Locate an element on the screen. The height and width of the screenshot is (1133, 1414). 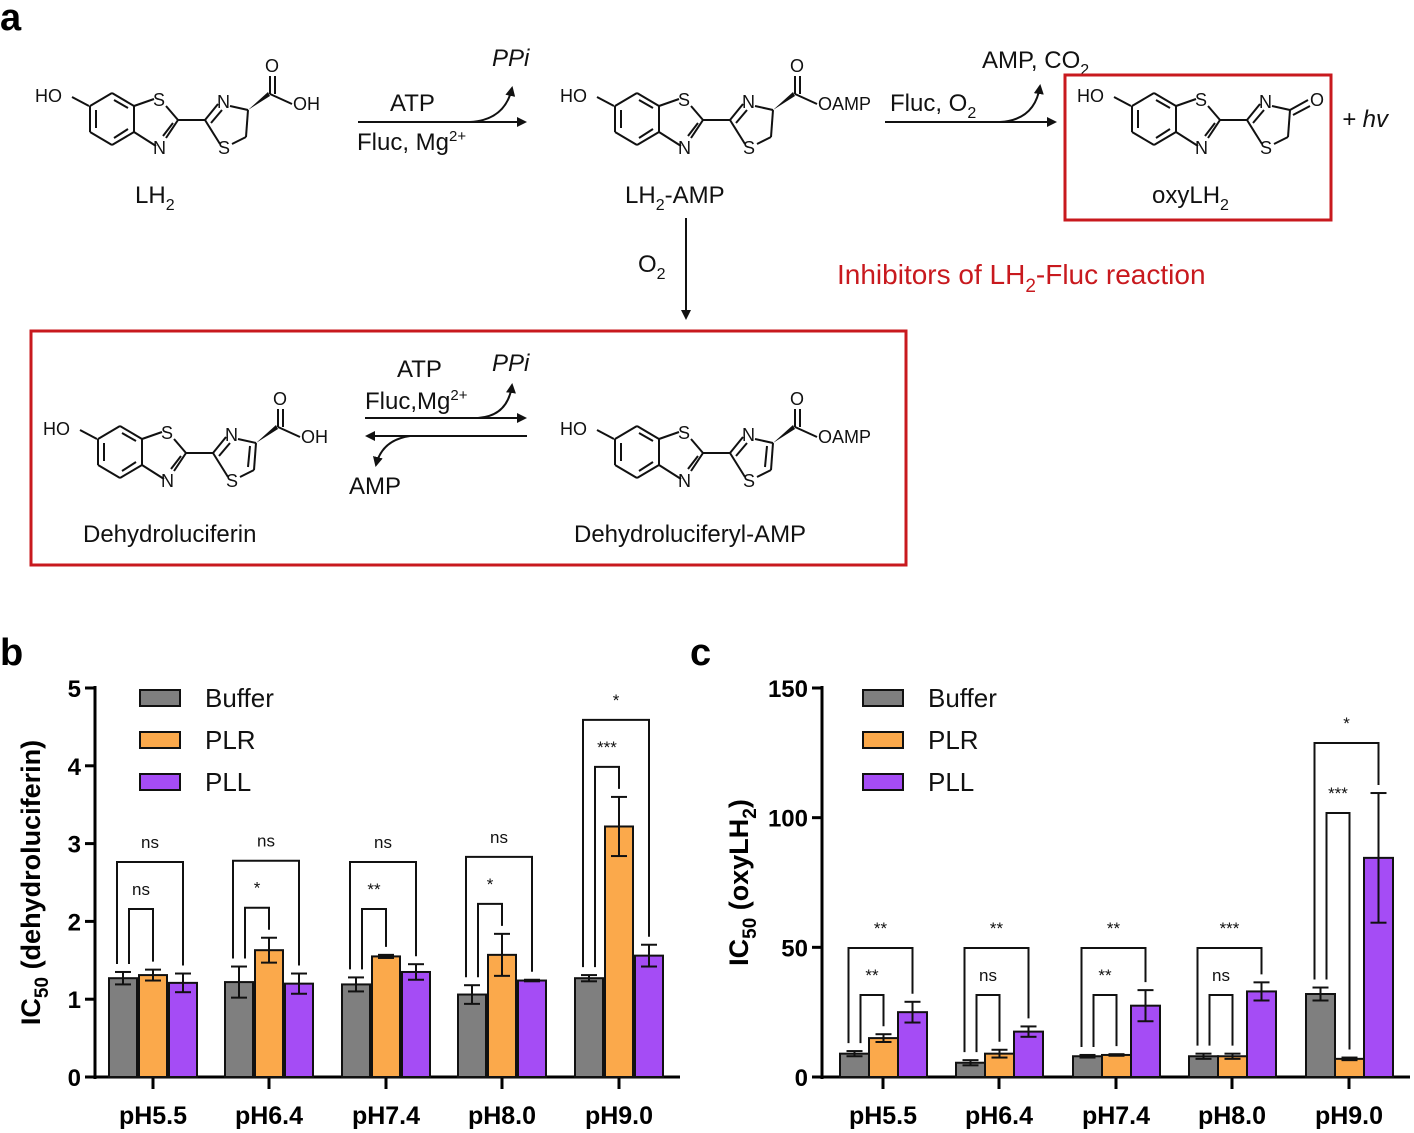
fluc-o2-label: Fluc, O2 is located at coordinates (933, 106).